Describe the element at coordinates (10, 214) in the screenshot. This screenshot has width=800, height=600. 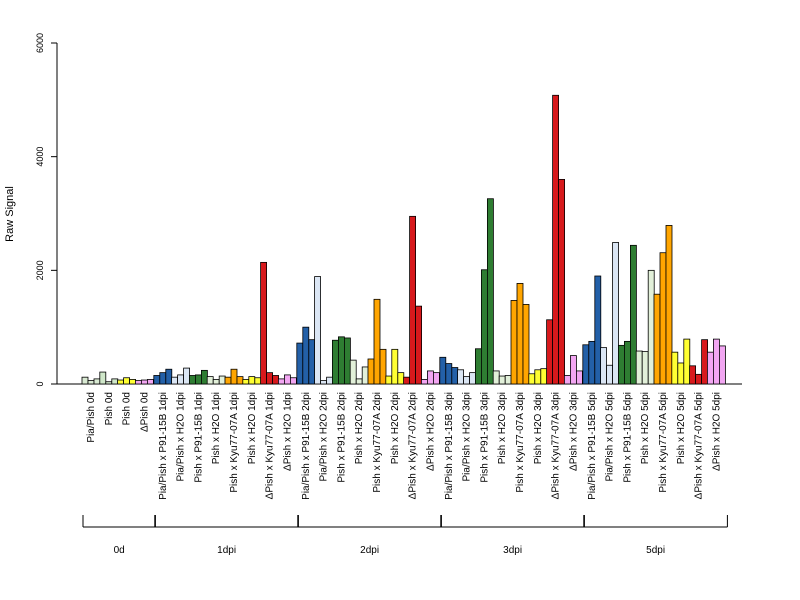
I see `y-axis-title: Raw Signal` at that location.